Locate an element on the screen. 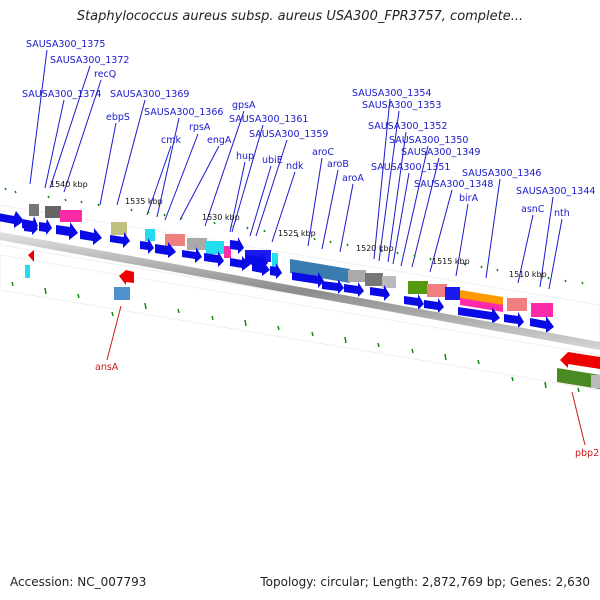 The width and height of the screenshot is (600, 600). tick-label-1520: 1520 kbp is located at coordinates (375, 248).